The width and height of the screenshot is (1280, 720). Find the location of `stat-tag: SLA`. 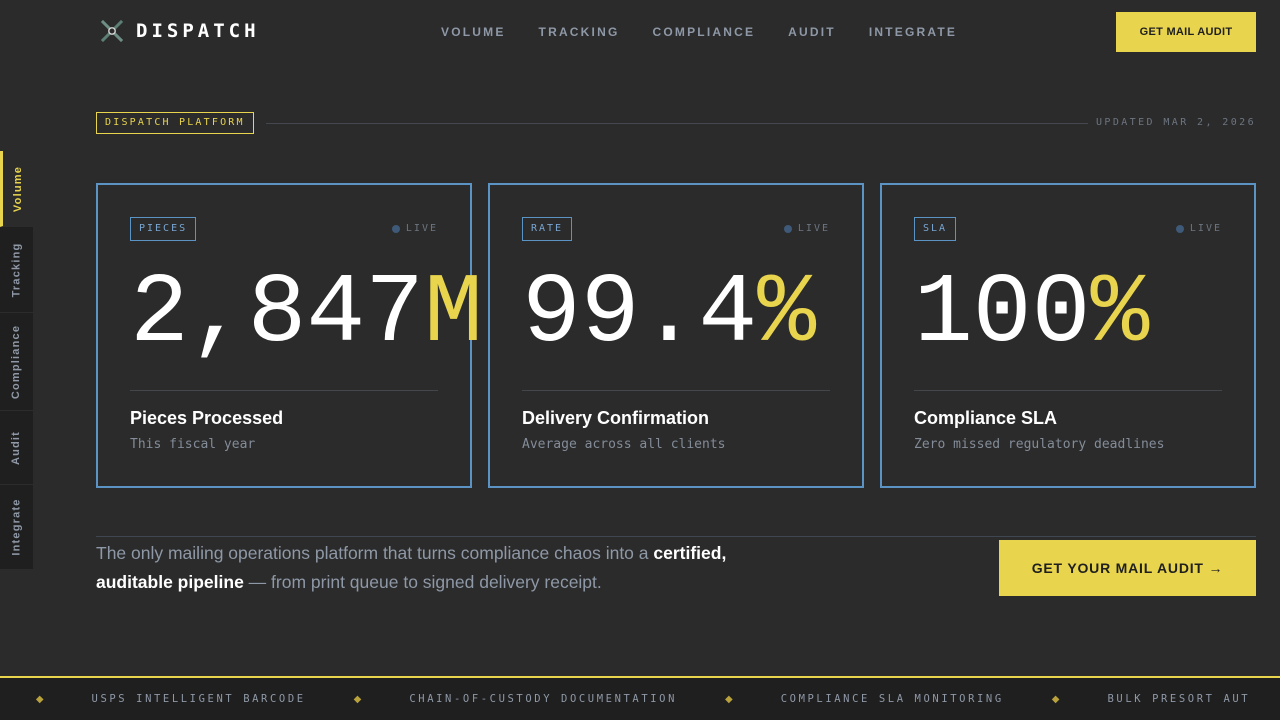

stat-tag: SLA is located at coordinates (935, 229).